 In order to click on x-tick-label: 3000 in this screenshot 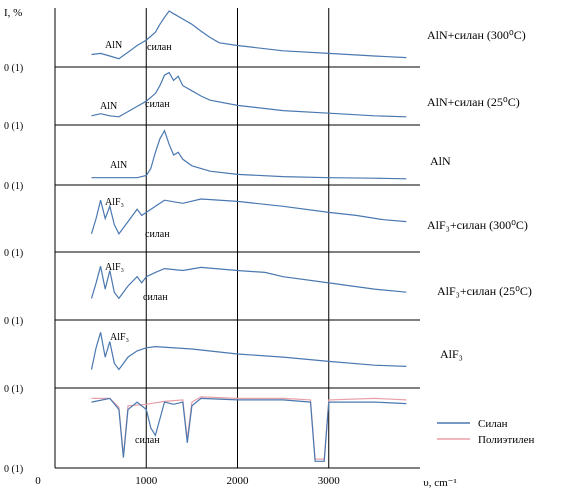, I will do `click(329, 481)`.